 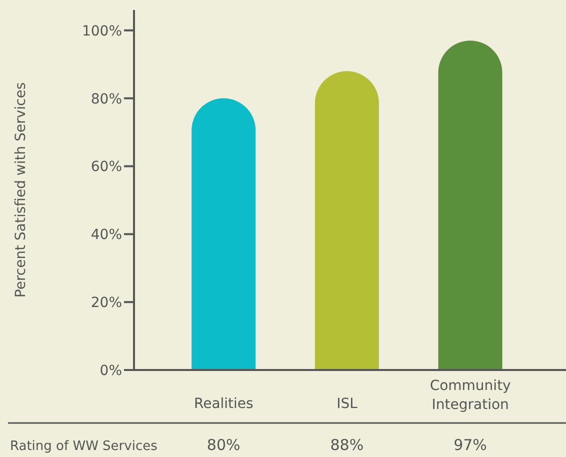 I want to click on data-label: 97%, so click(x=470, y=445).